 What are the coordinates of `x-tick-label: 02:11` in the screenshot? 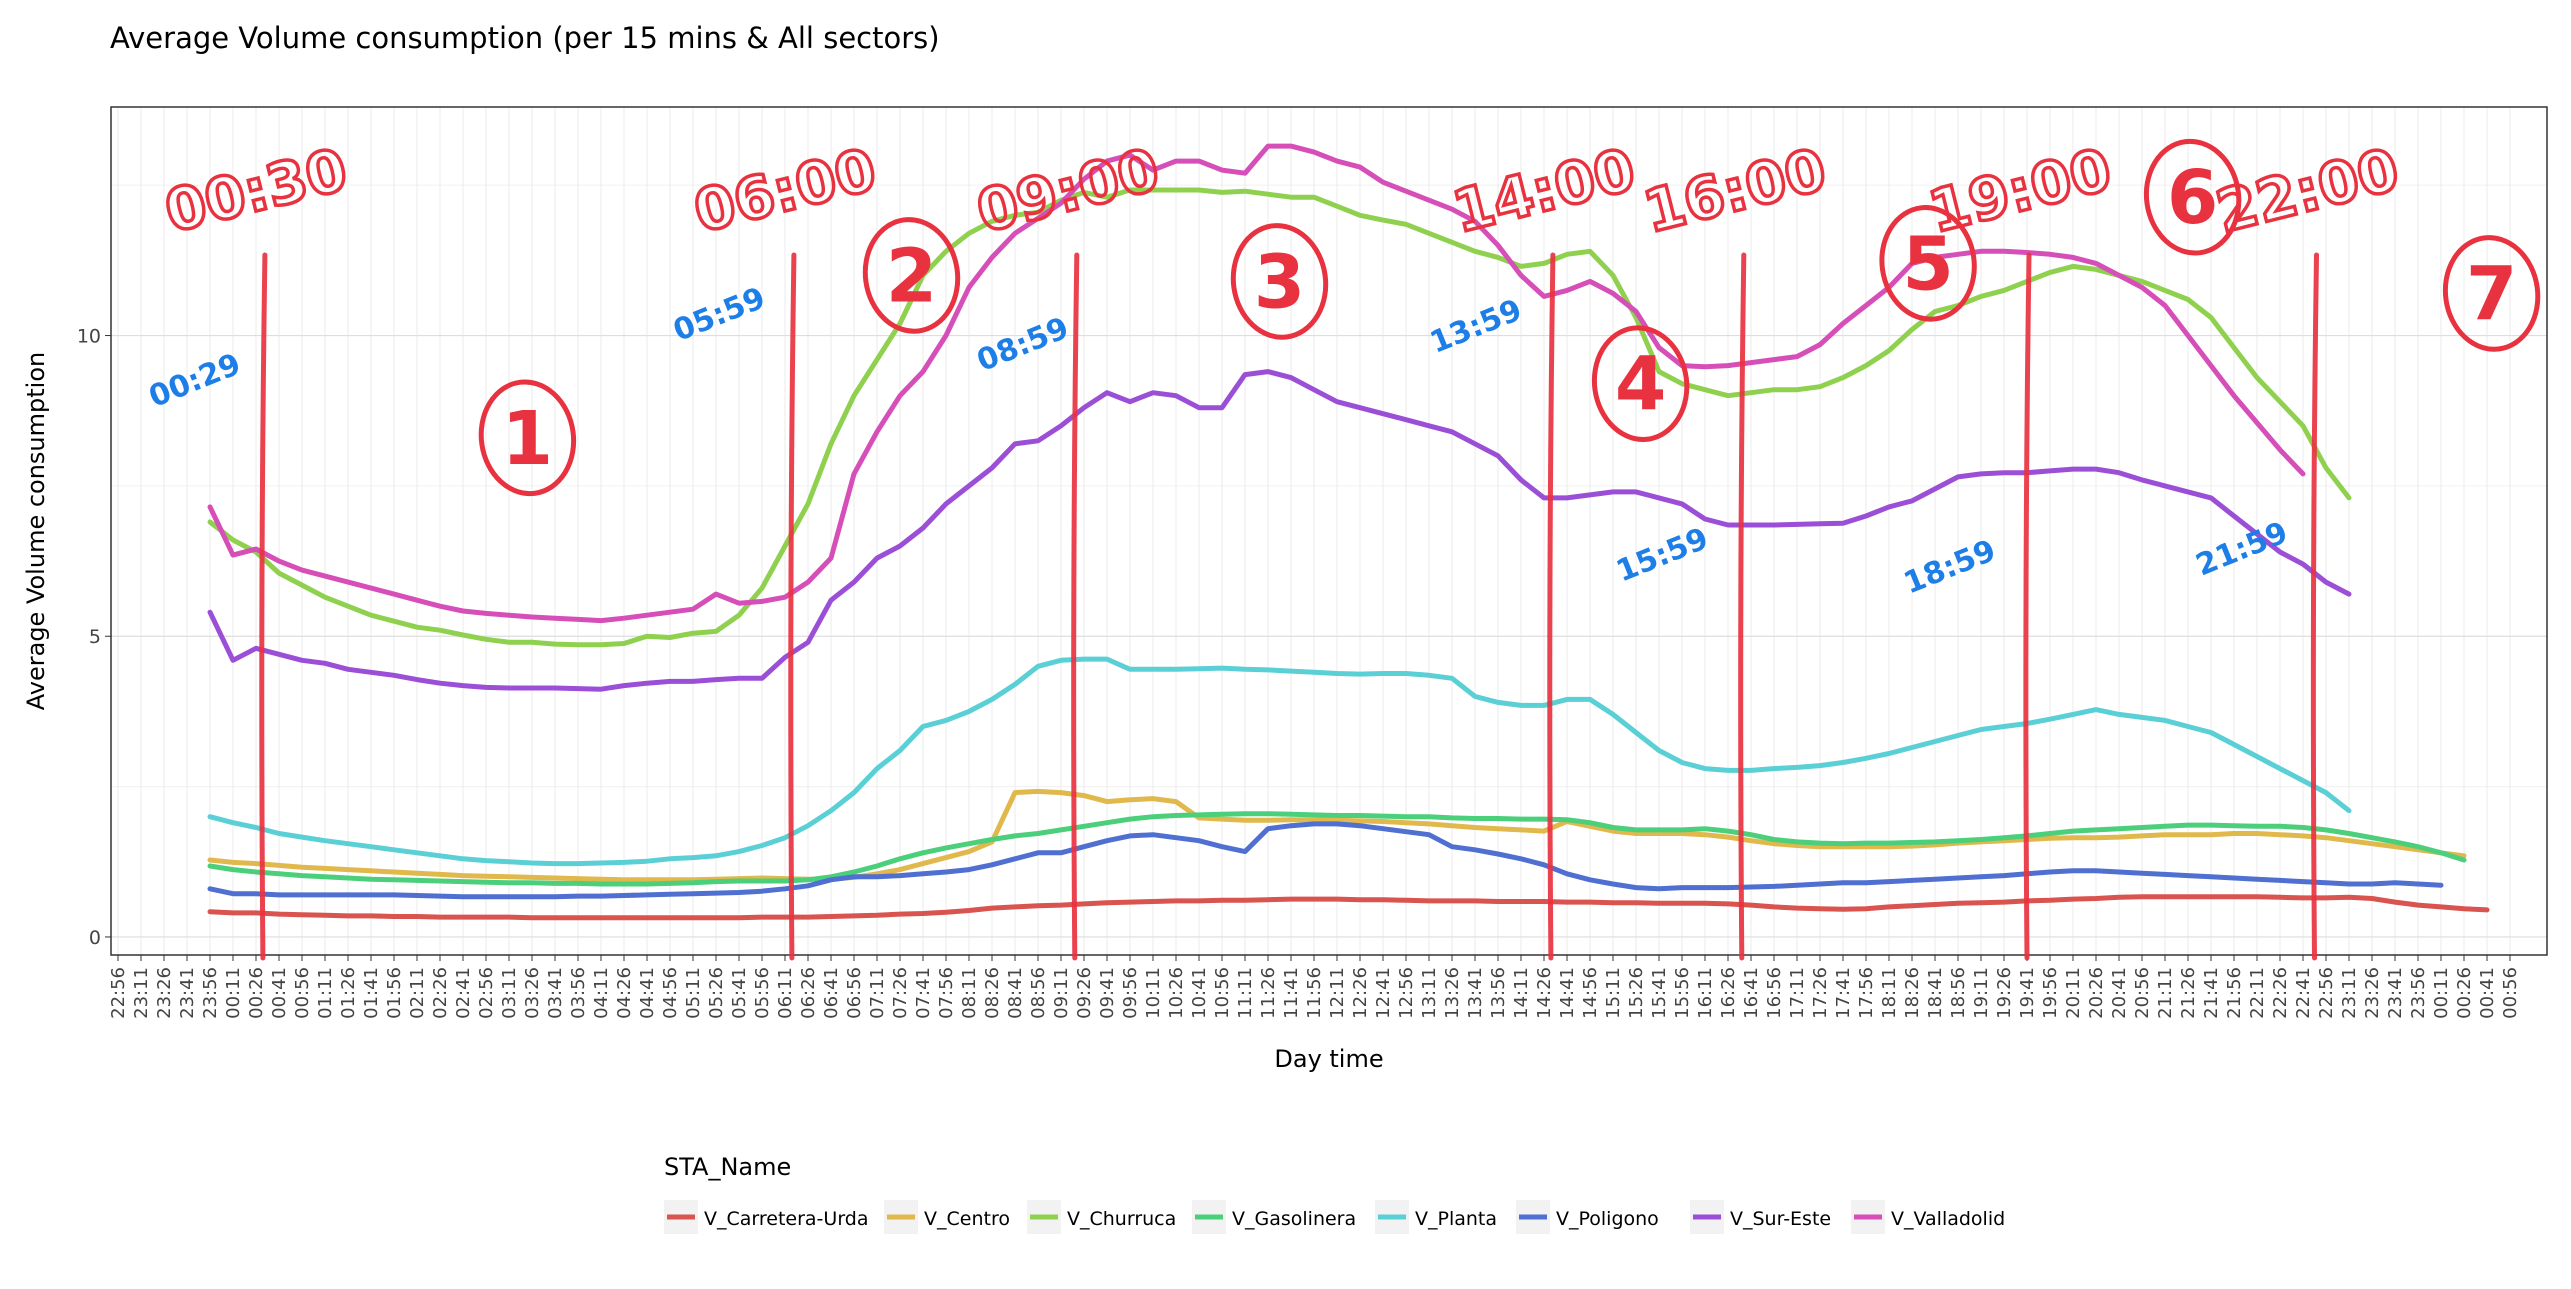 It's located at (417, 993).